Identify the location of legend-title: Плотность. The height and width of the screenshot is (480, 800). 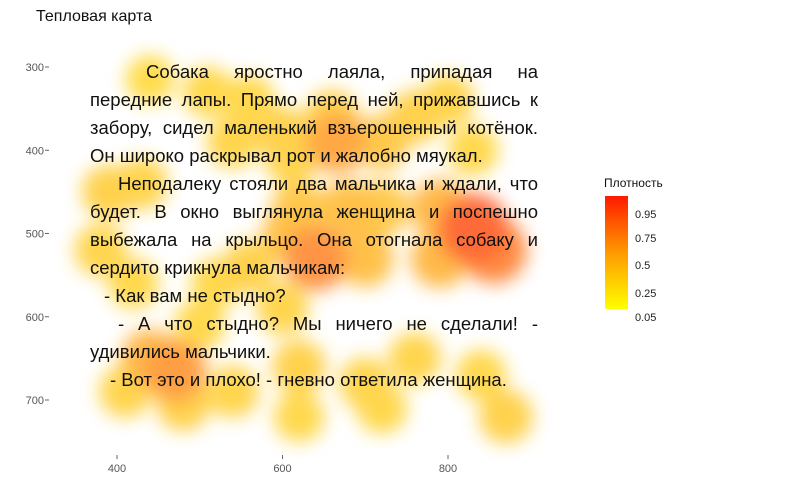
(633, 183).